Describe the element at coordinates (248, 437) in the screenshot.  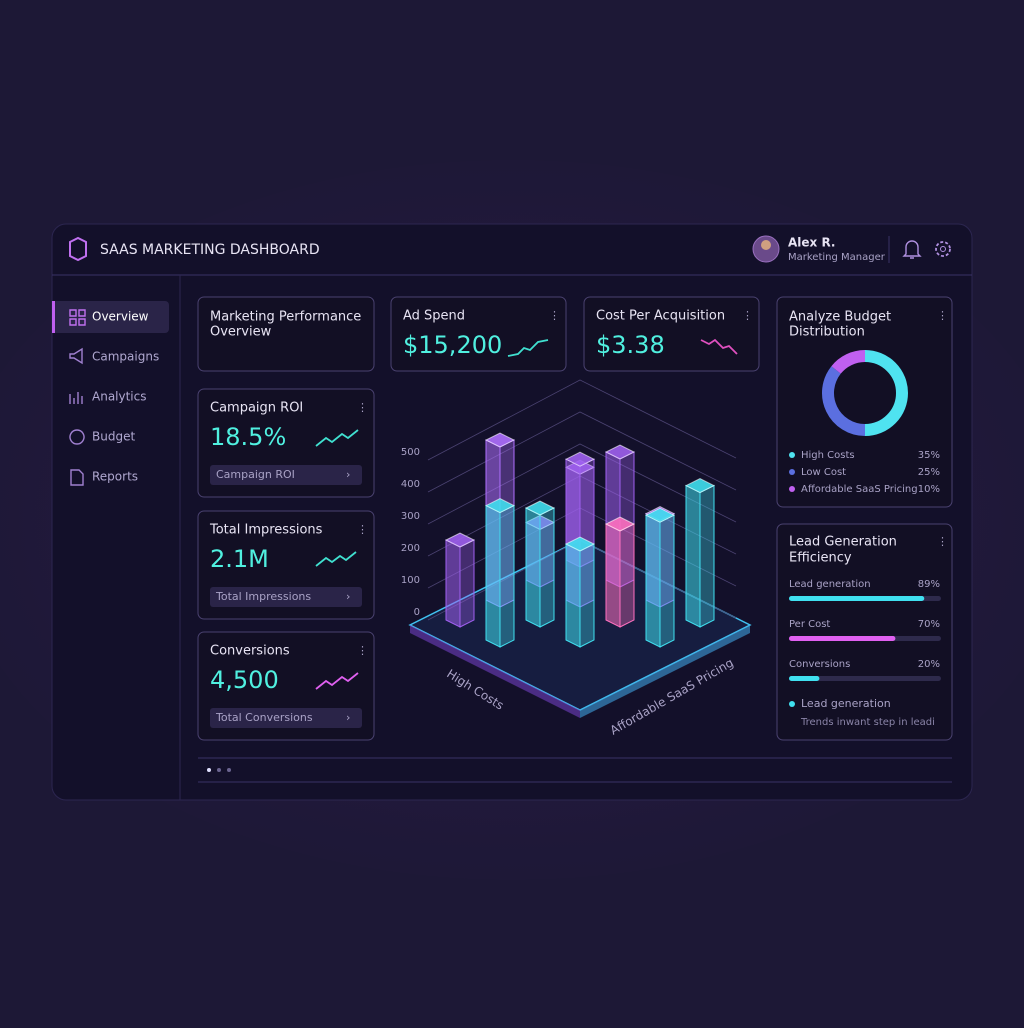
I see `kpi-value: 18.5%` at that location.